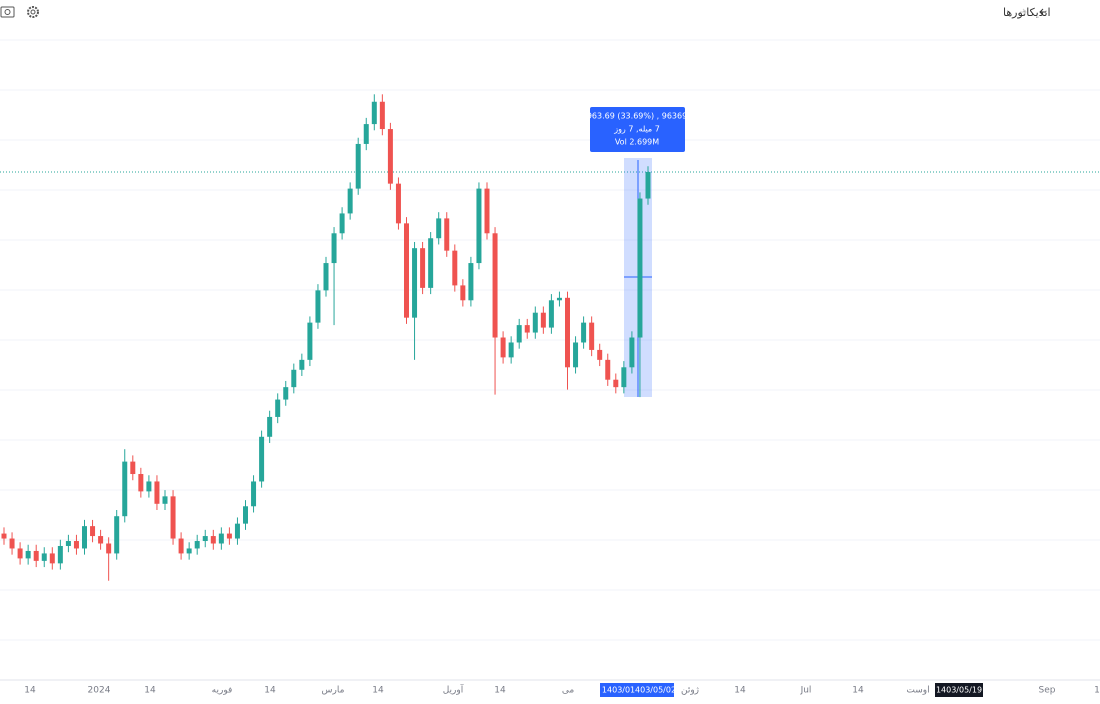  I want to click on measure-text: 7 میله, 7 روز, so click(636, 129).